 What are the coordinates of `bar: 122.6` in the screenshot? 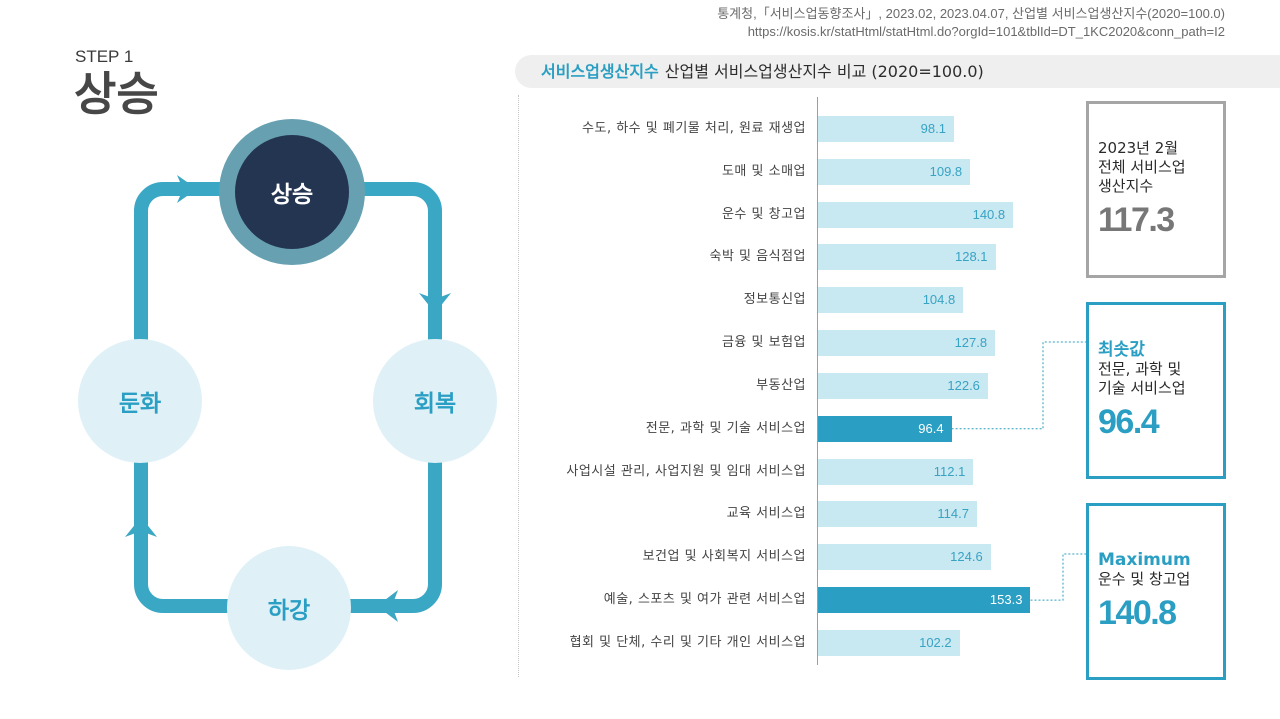 It's located at (903, 385).